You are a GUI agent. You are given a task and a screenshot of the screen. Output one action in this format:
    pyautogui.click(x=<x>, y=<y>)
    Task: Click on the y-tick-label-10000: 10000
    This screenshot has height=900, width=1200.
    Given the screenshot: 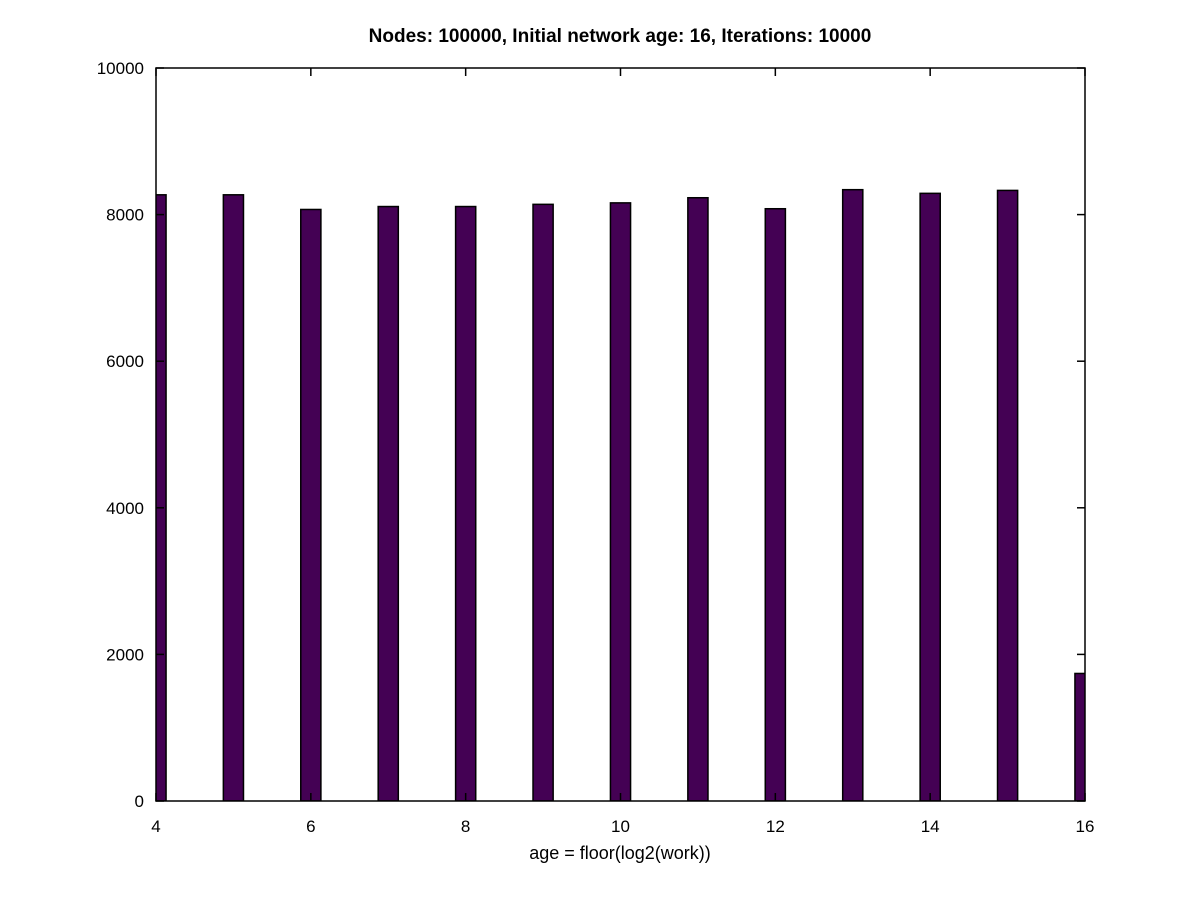 What is the action you would take?
    pyautogui.click(x=120, y=68)
    